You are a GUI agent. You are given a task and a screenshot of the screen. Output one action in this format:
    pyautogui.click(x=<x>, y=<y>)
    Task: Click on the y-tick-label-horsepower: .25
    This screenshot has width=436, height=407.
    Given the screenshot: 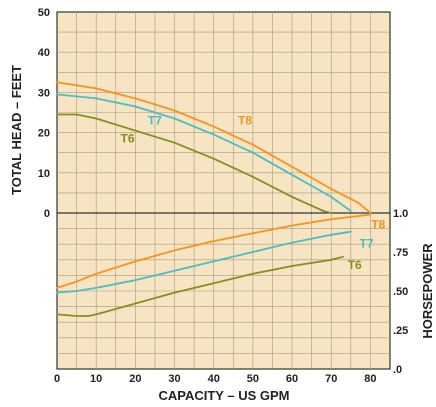 What is the action you would take?
    pyautogui.click(x=400, y=331)
    